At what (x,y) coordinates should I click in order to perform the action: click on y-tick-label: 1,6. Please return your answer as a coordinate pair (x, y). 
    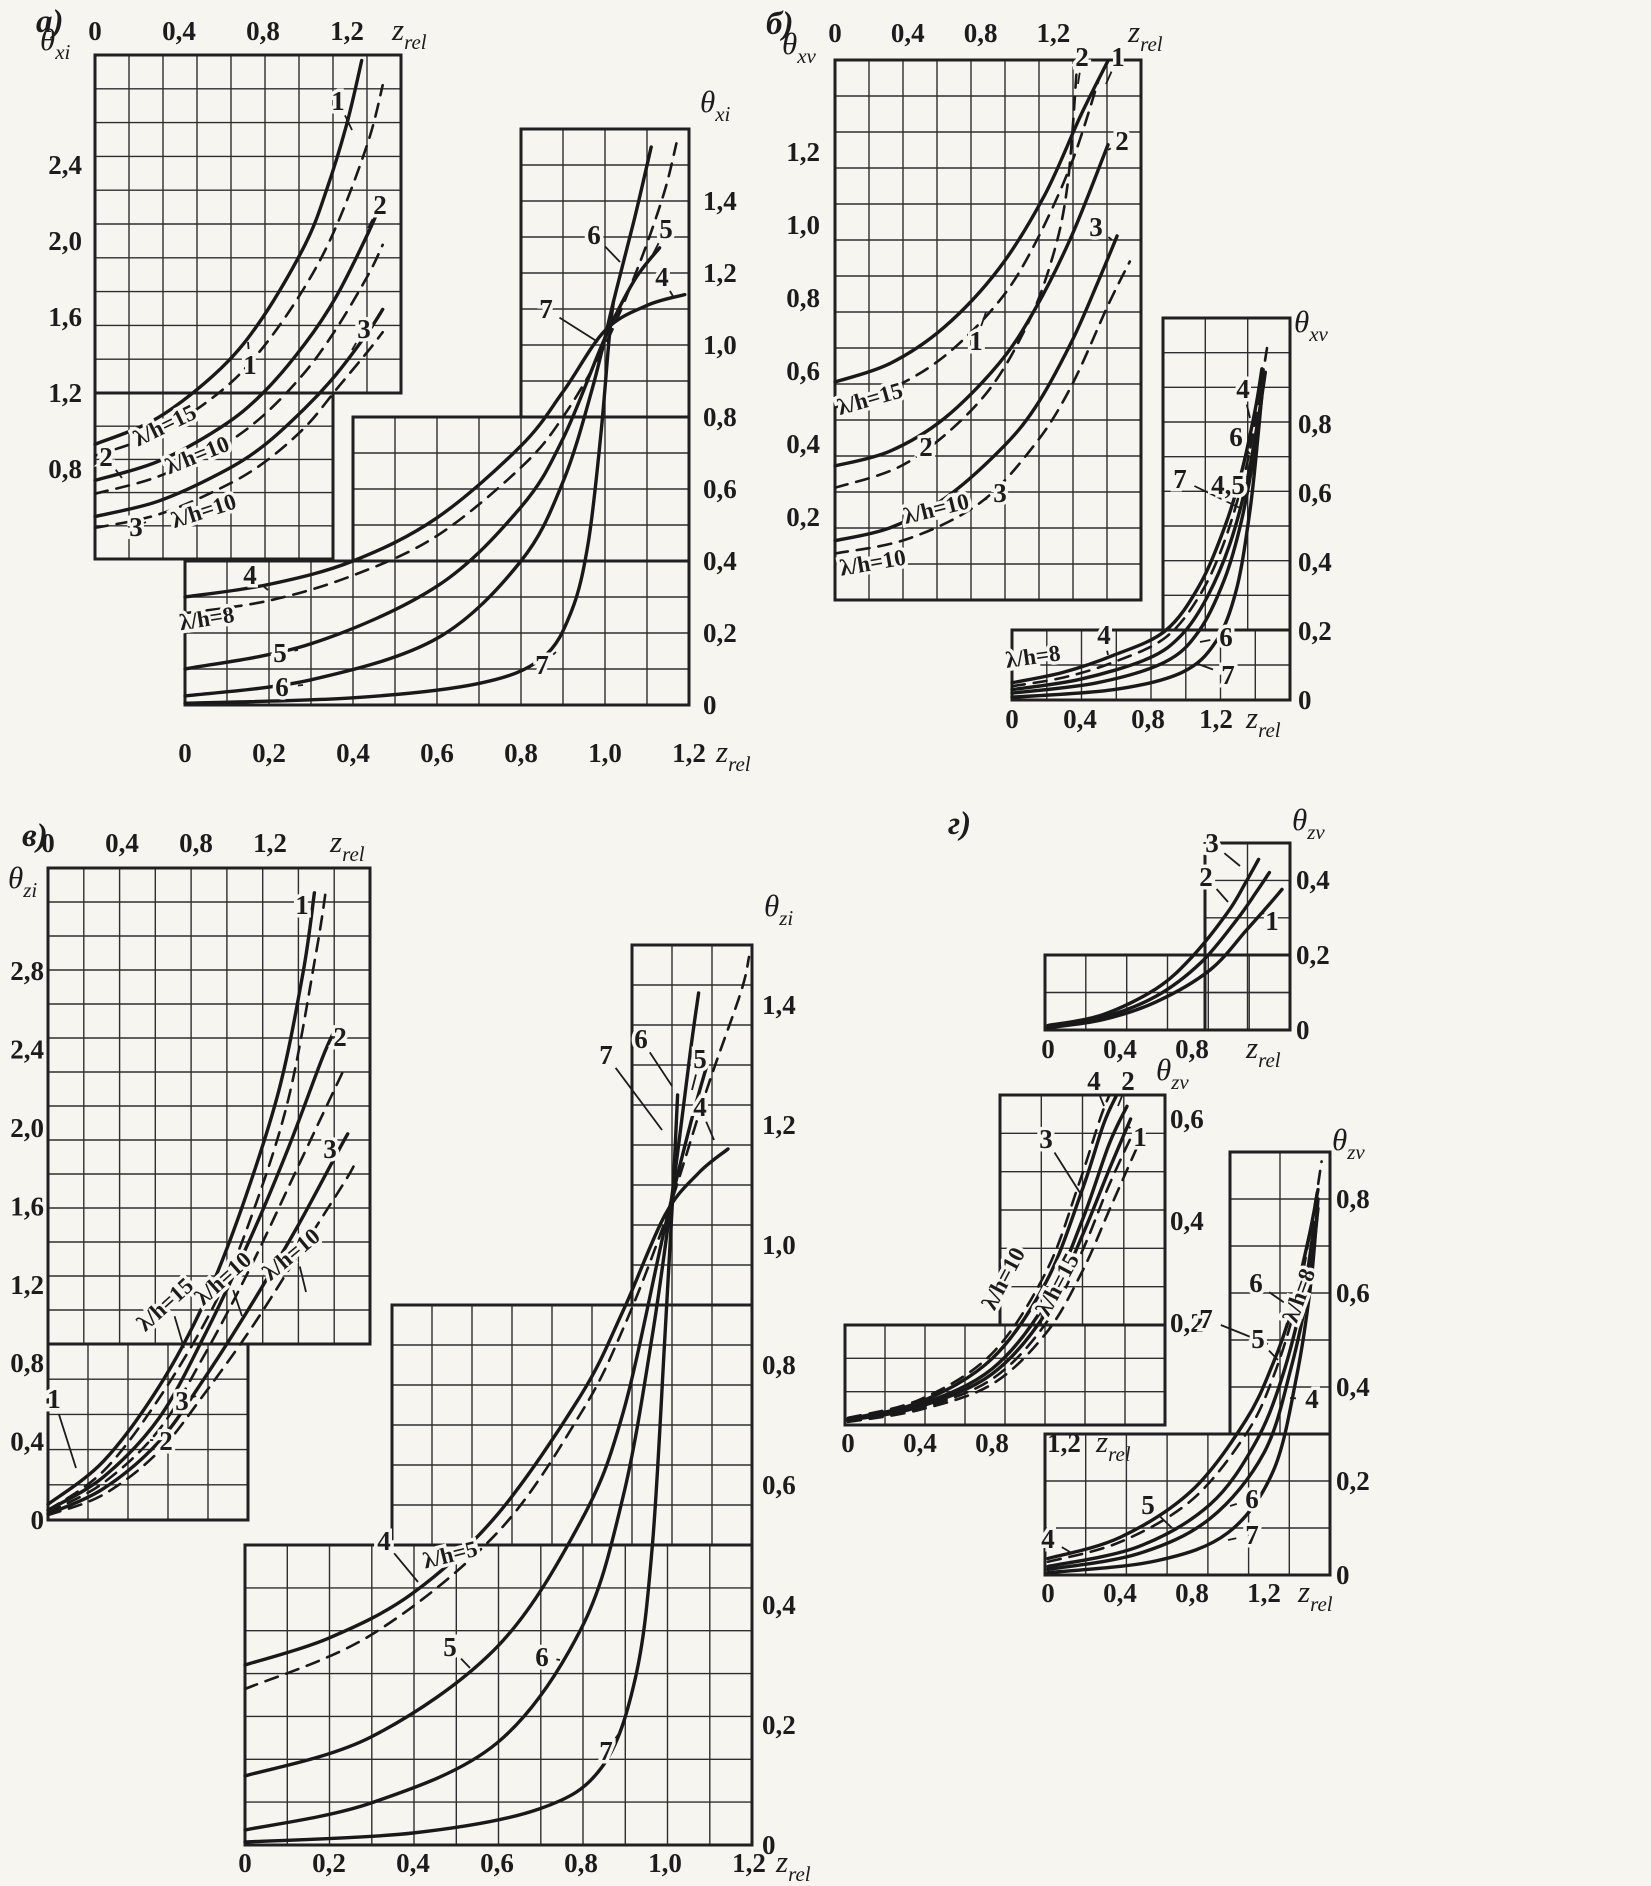
    Looking at the image, I should click on (27, 1206).